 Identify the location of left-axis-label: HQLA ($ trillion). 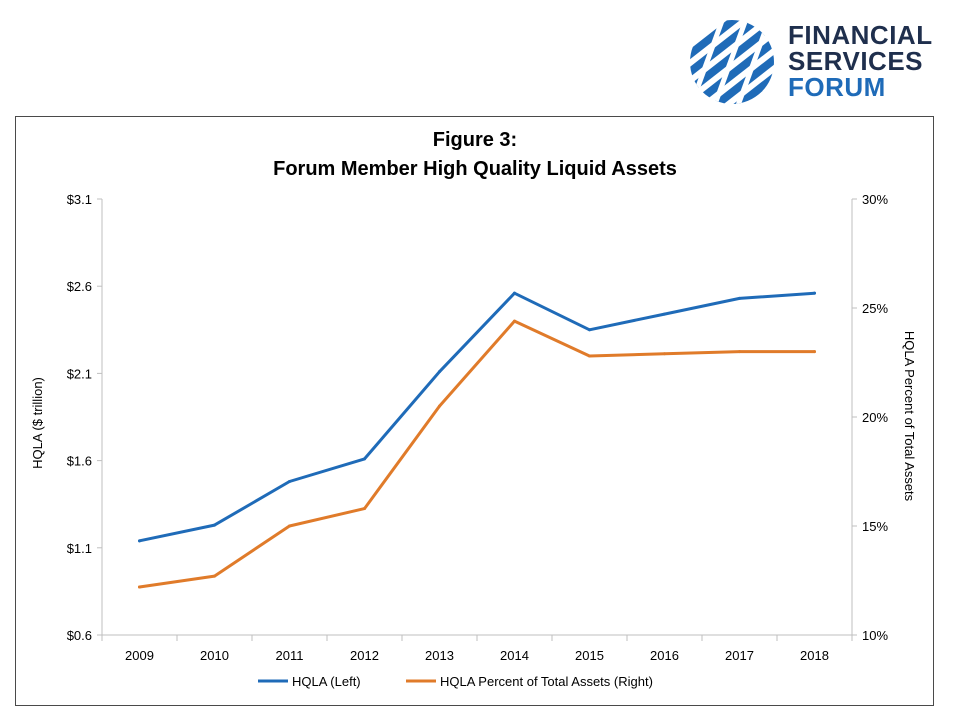
(37, 423).